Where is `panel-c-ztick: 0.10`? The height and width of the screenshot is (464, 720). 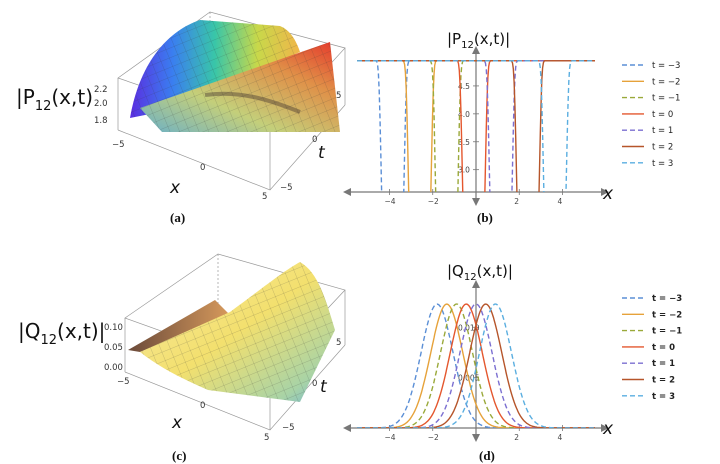
panel-c-ztick: 0.10 is located at coordinates (113, 328).